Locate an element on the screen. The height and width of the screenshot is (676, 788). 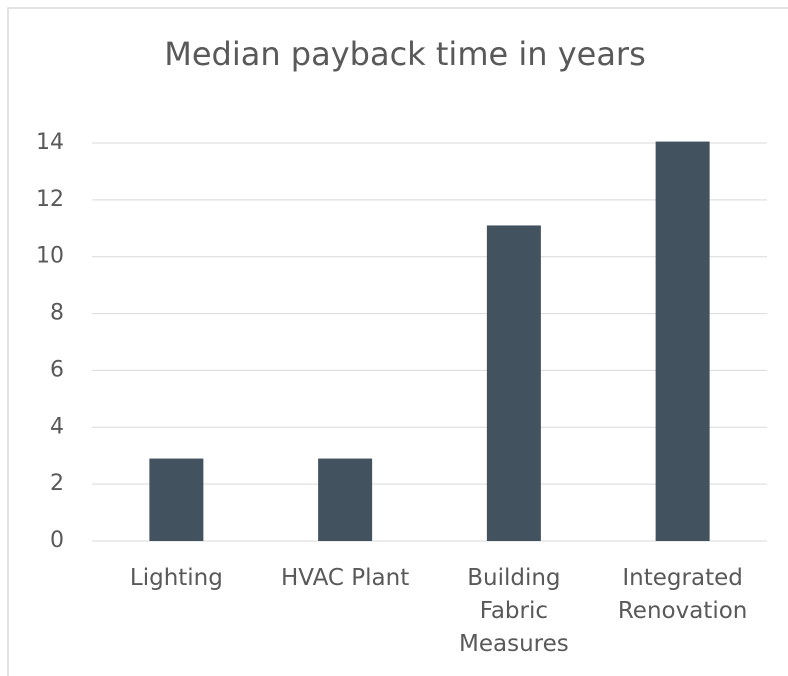
y-tick-label: 2 is located at coordinates (57, 483).